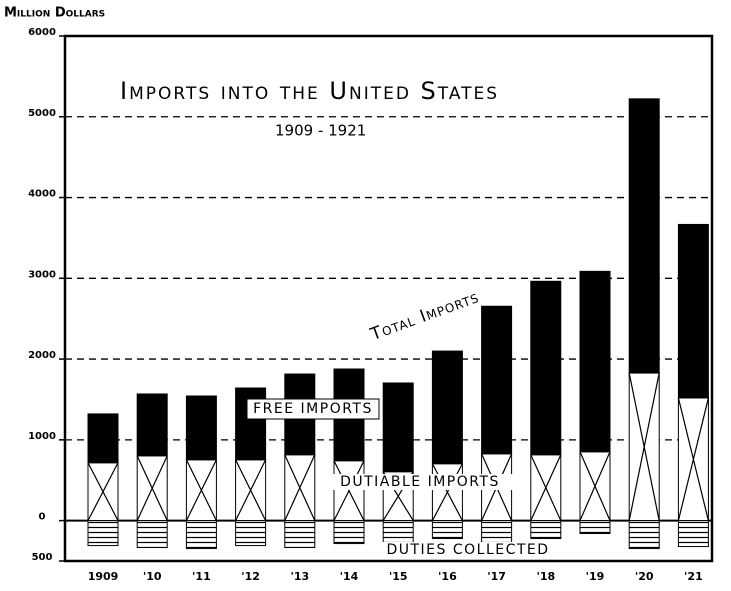 The image size is (731, 591). I want to click on x-tick-label: '12, so click(250, 576).